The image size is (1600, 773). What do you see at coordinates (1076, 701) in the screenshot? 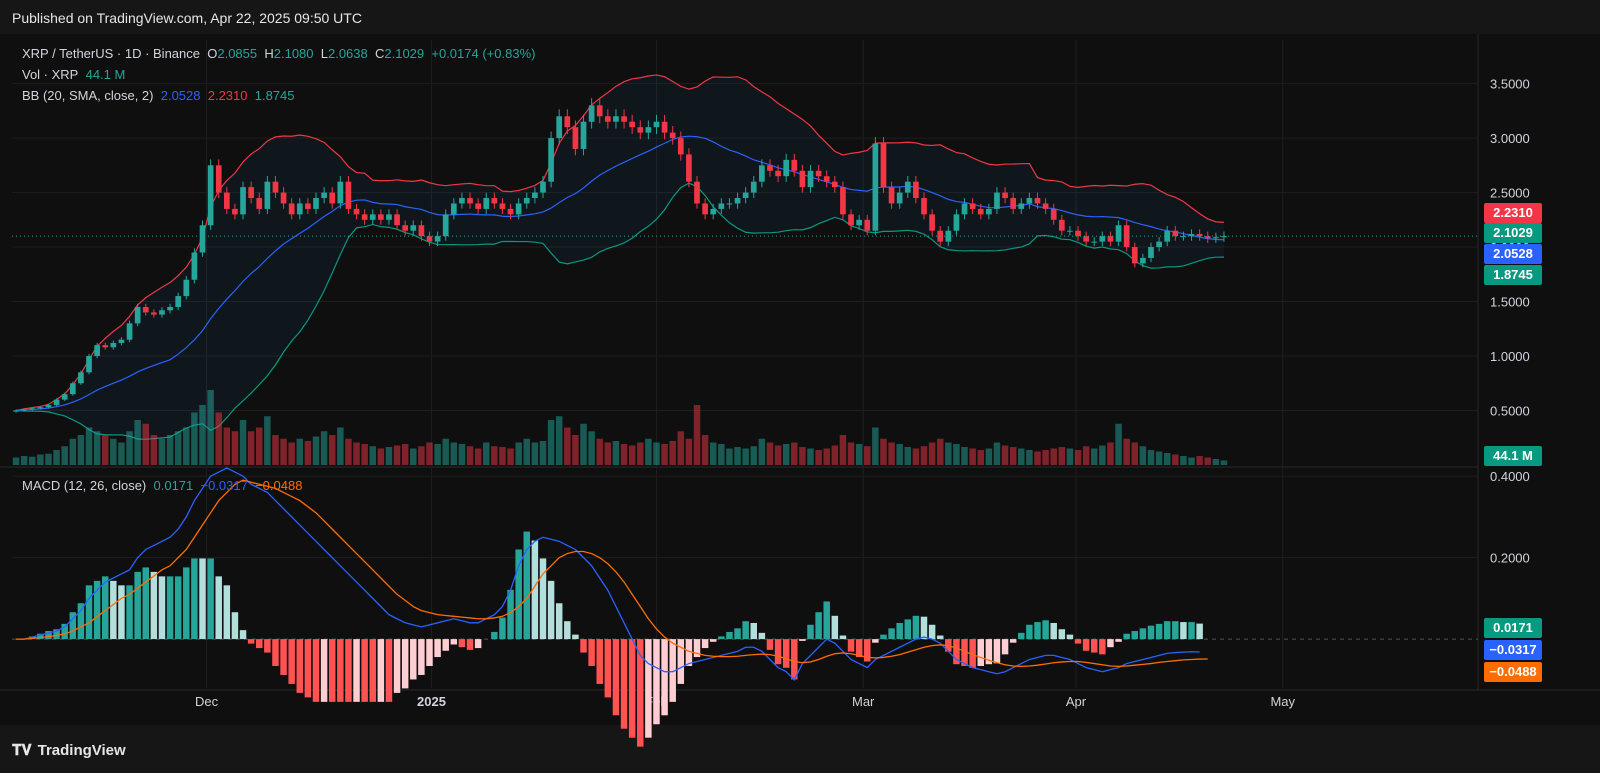
I see `time-tick-label: Apr` at bounding box center [1076, 701].